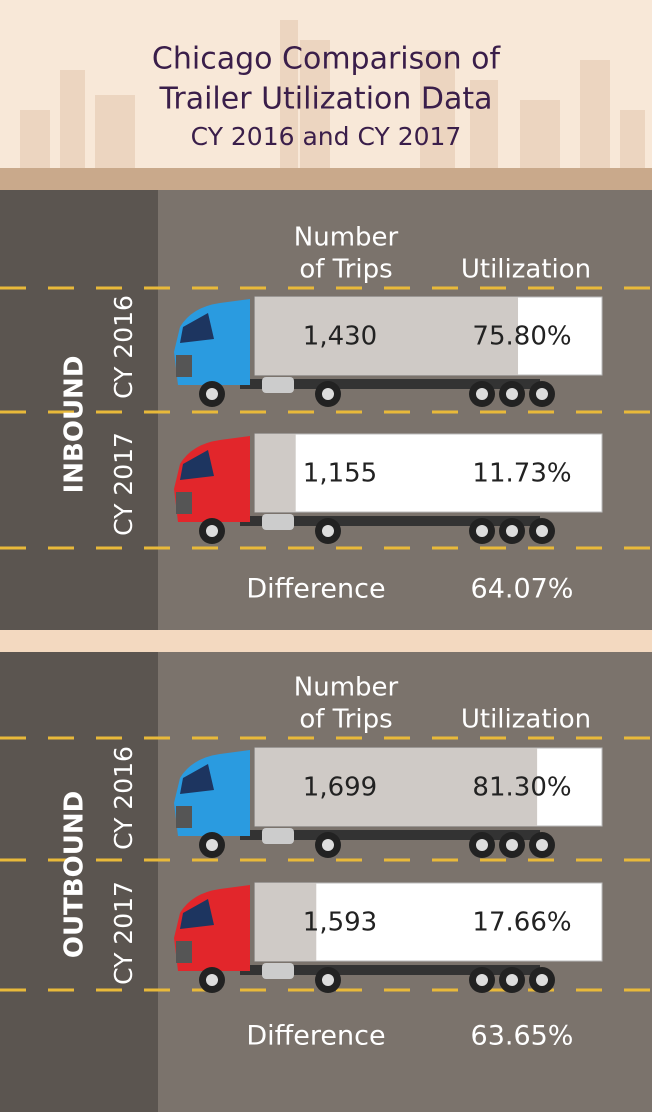  Describe the element at coordinates (326, 136) in the screenshot. I see `subtitle: CY 2016 and CY 2017` at that location.